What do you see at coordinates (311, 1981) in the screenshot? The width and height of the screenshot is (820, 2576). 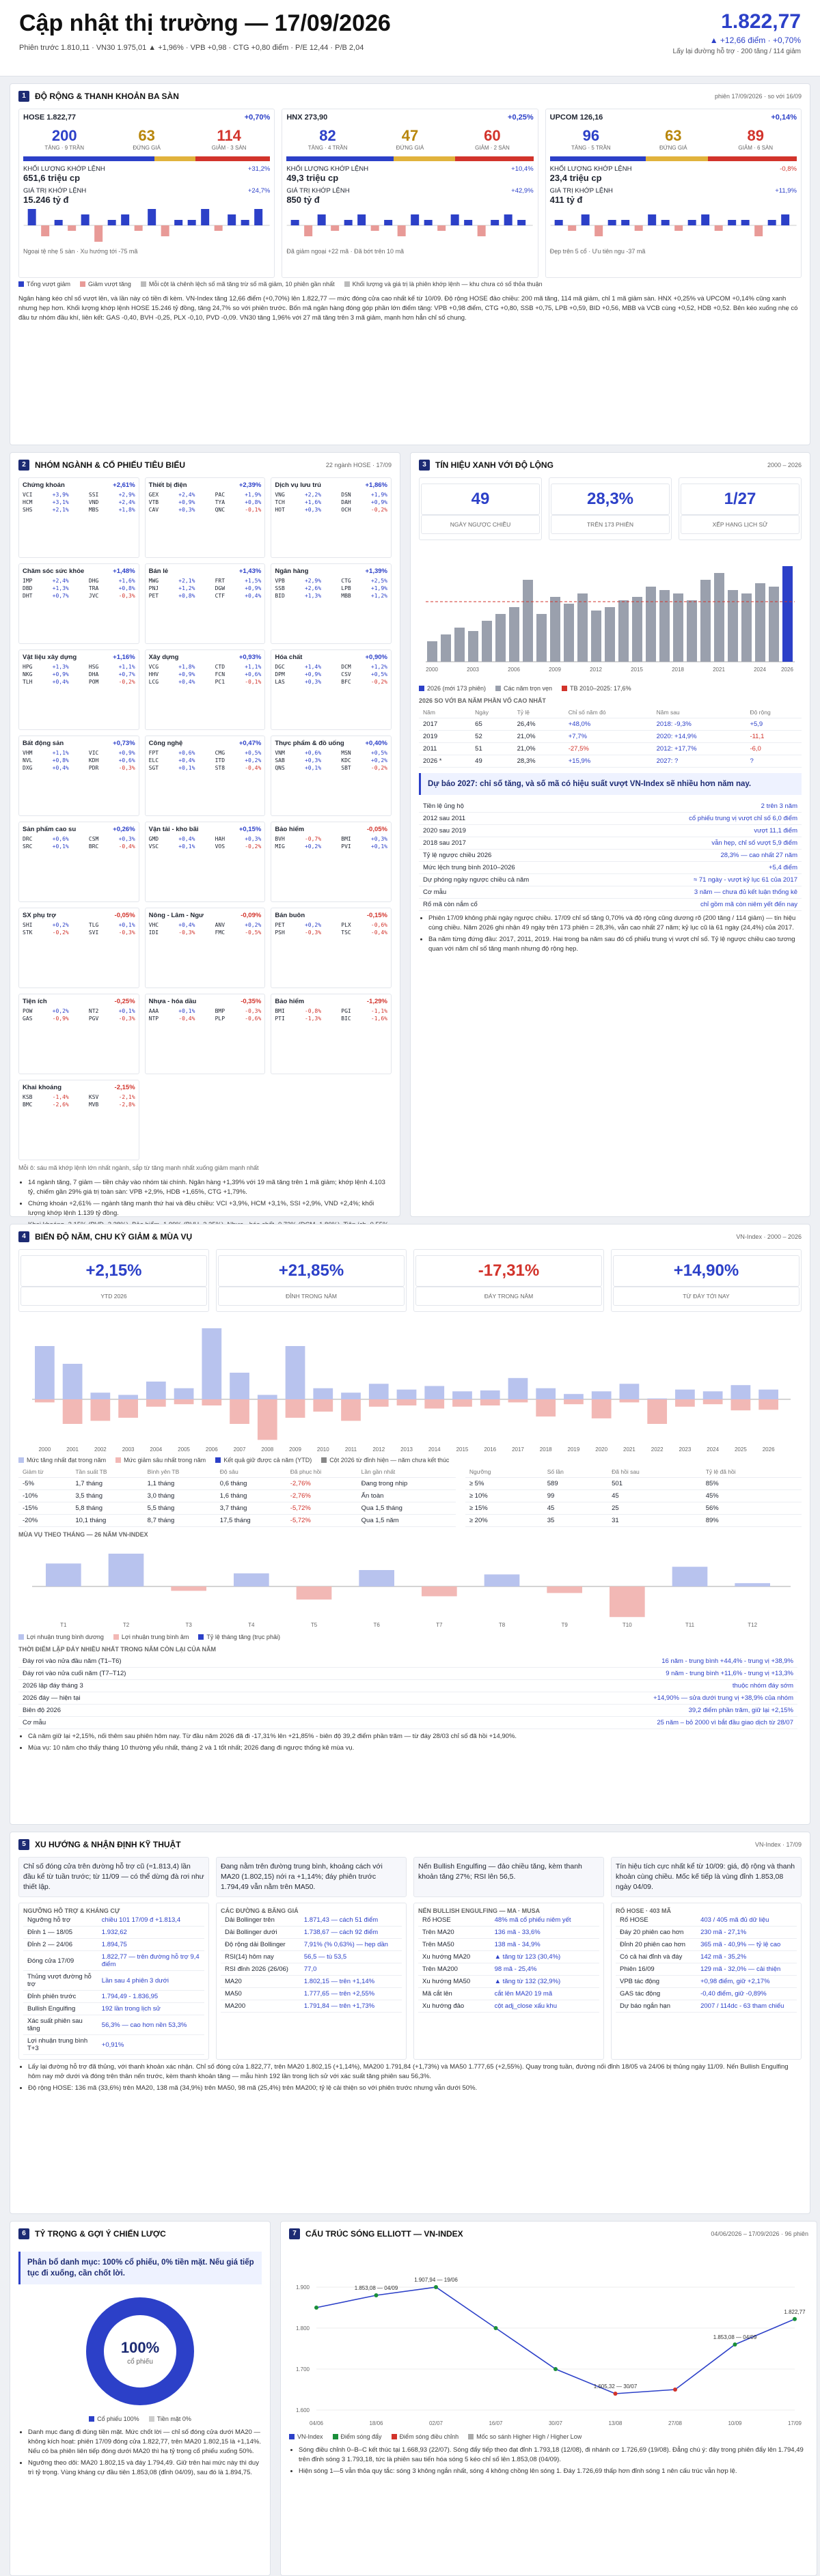 I see `technical-row: MA20 1.802,15 — trên +1,14%` at bounding box center [311, 1981].